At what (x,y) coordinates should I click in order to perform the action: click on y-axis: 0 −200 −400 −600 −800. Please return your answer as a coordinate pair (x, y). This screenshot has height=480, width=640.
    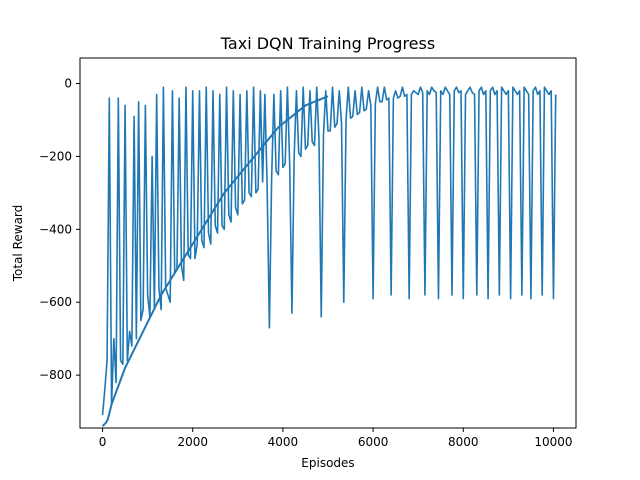
    Looking at the image, I should click on (59, 229).